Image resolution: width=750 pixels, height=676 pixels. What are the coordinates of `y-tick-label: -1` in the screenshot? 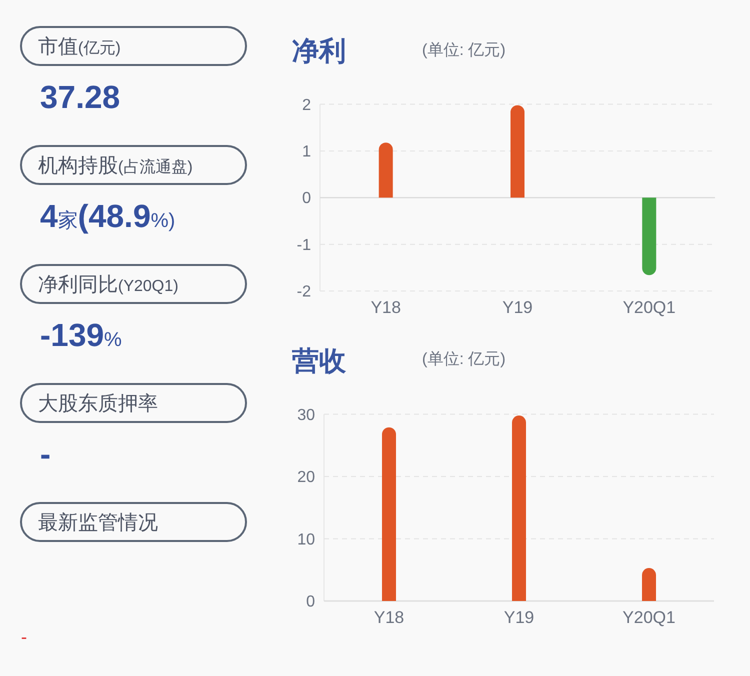 It's located at (304, 245).